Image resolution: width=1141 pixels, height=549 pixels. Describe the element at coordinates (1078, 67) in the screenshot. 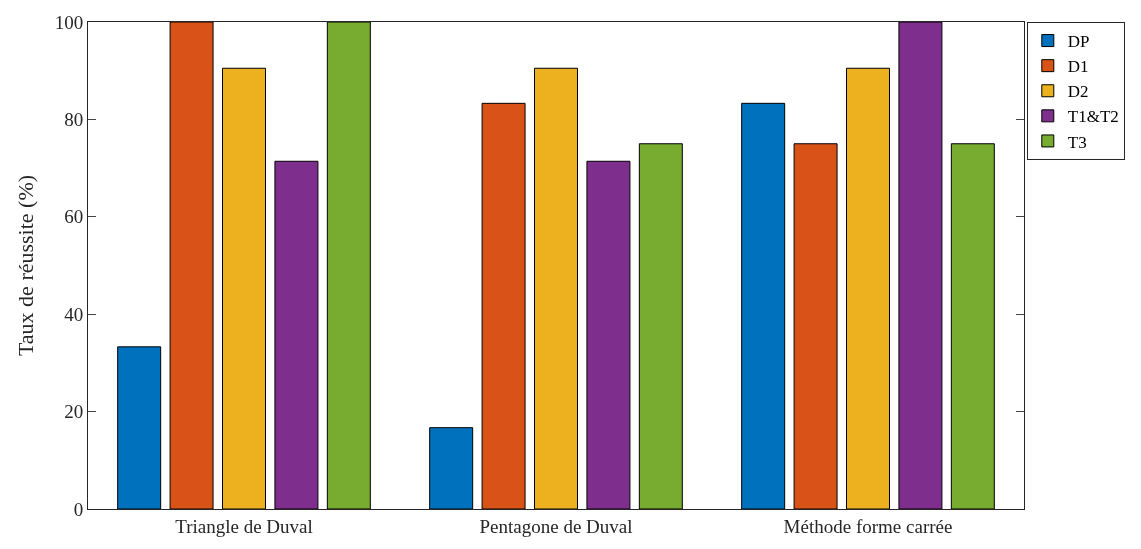

I see `legend-label: D1` at that location.